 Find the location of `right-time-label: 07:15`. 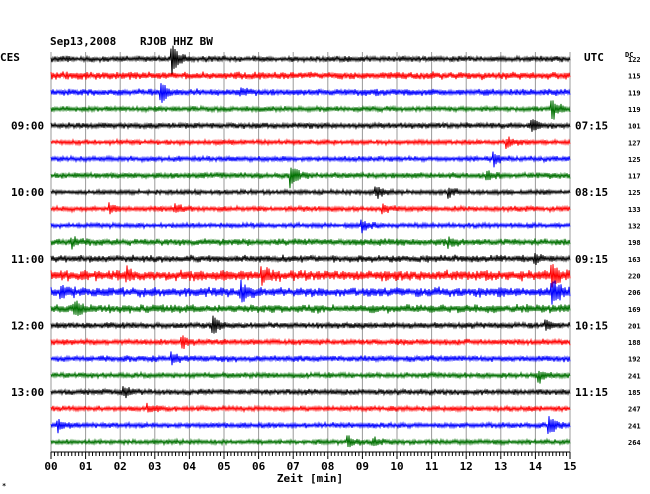

right-time-label: 07:15 is located at coordinates (591, 126).